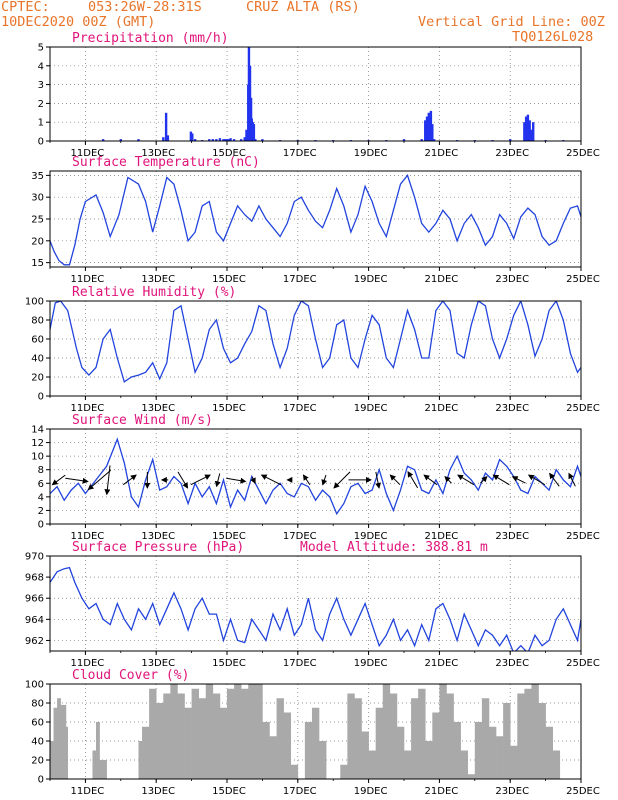 The height and width of the screenshot is (800, 618). What do you see at coordinates (315, 608) in the screenshot?
I see `pres-line` at bounding box center [315, 608].